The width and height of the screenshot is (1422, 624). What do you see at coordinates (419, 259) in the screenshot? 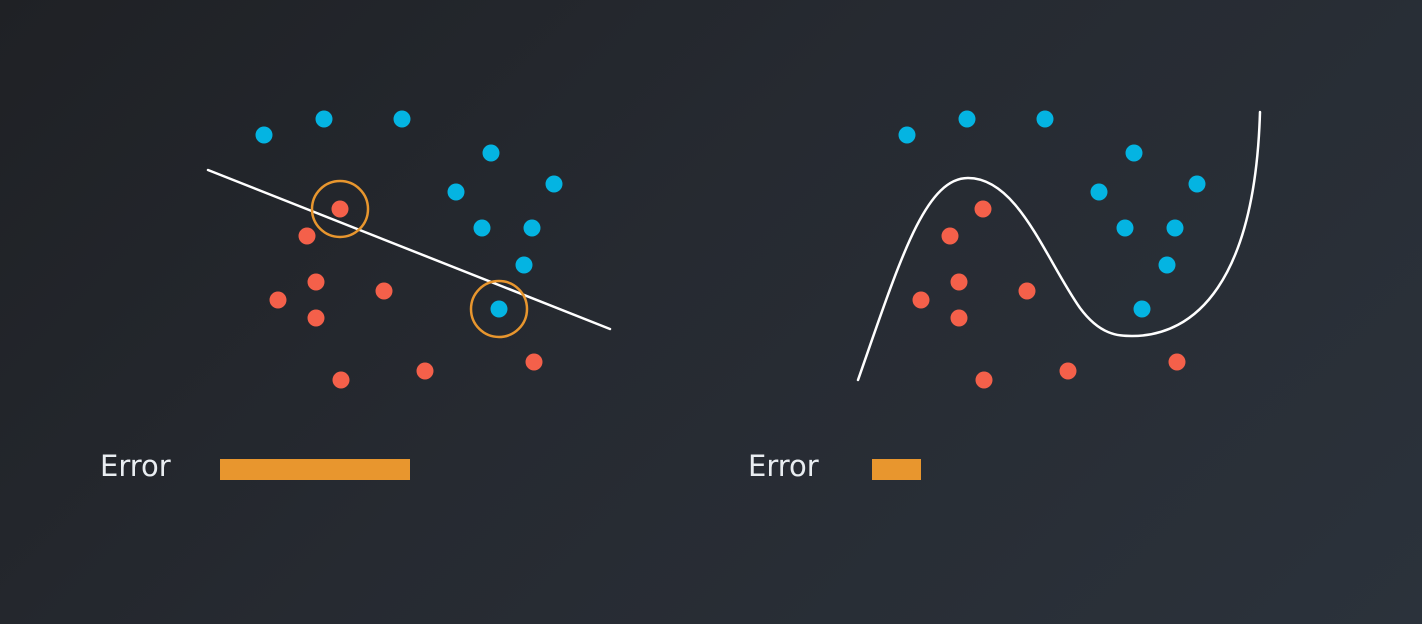
I see `misclassified-highlights` at bounding box center [419, 259].